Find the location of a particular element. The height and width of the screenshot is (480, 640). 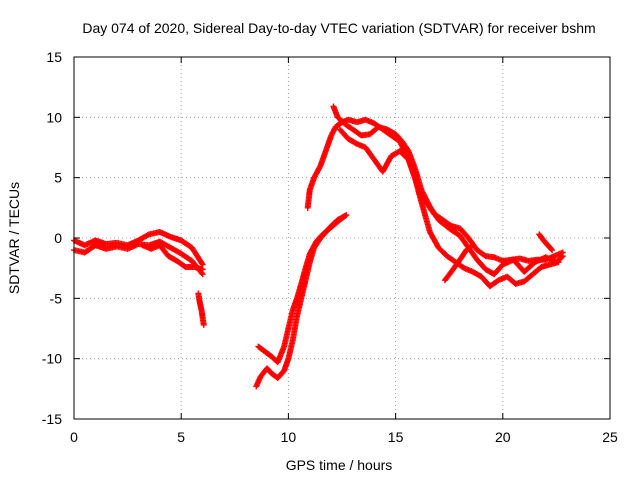

series-track-b is located at coordinates (138, 248).